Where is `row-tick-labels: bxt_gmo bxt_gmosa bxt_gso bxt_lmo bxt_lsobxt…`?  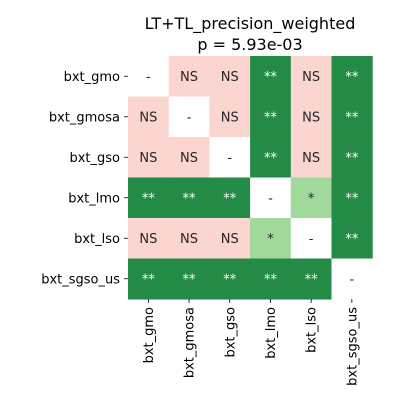
row-tick-labels: bxt_gmo bxt_gmosa bxt_gso bxt_lmo bxt_lsobxt… is located at coordinates (84, 178).